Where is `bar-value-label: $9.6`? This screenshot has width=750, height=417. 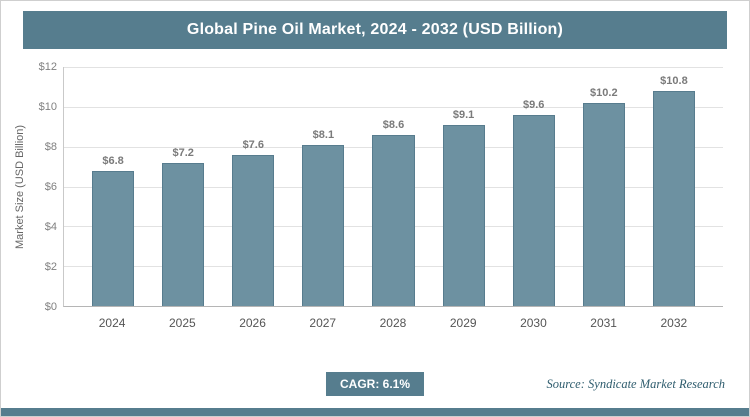 bar-value-label: $9.6 is located at coordinates (534, 104).